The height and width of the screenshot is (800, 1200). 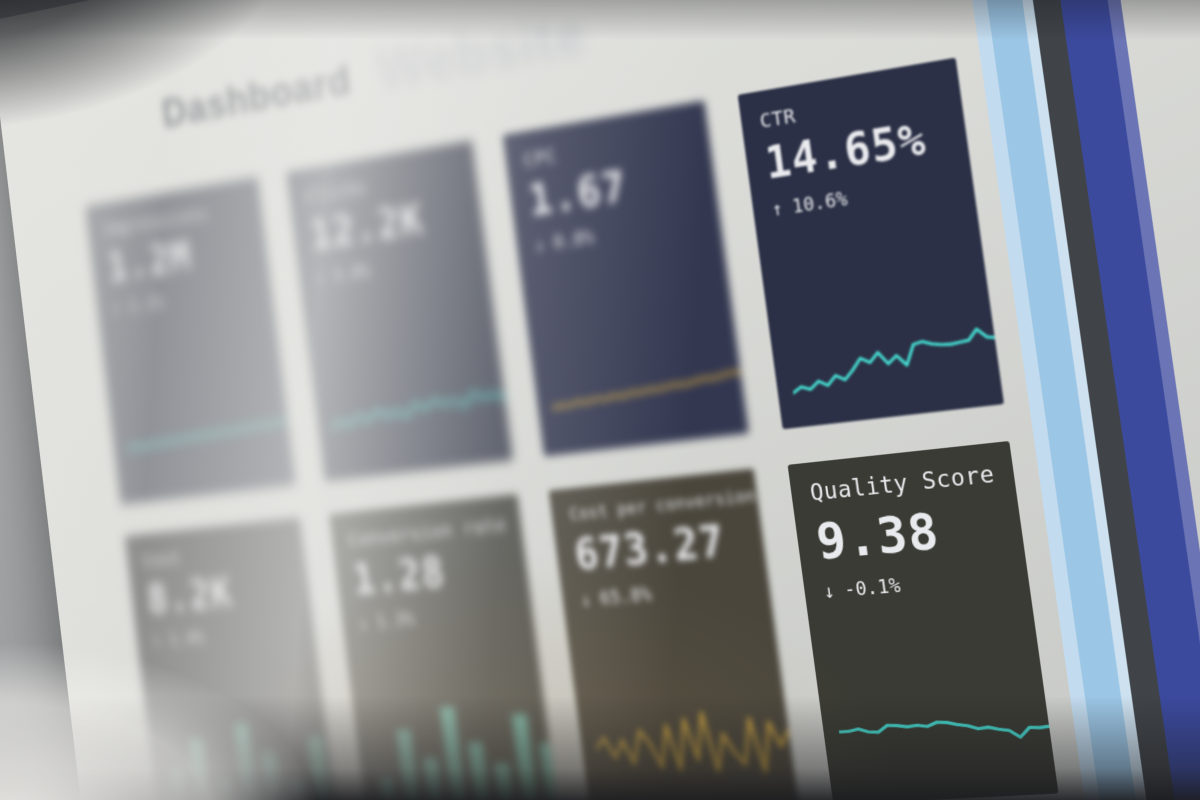 I want to click on kpi-delta: ↓ -0.1%, so click(x=915, y=584).